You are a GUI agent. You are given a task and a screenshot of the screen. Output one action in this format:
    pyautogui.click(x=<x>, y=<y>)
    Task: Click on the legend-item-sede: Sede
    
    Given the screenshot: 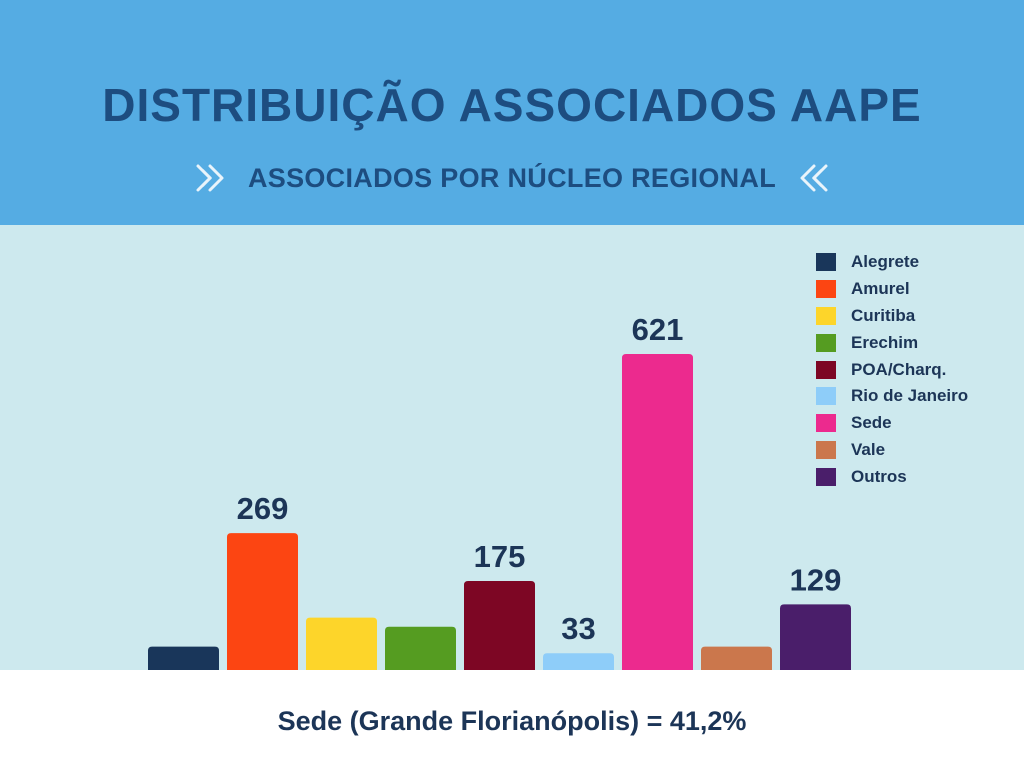 What is the action you would take?
    pyautogui.click(x=892, y=423)
    